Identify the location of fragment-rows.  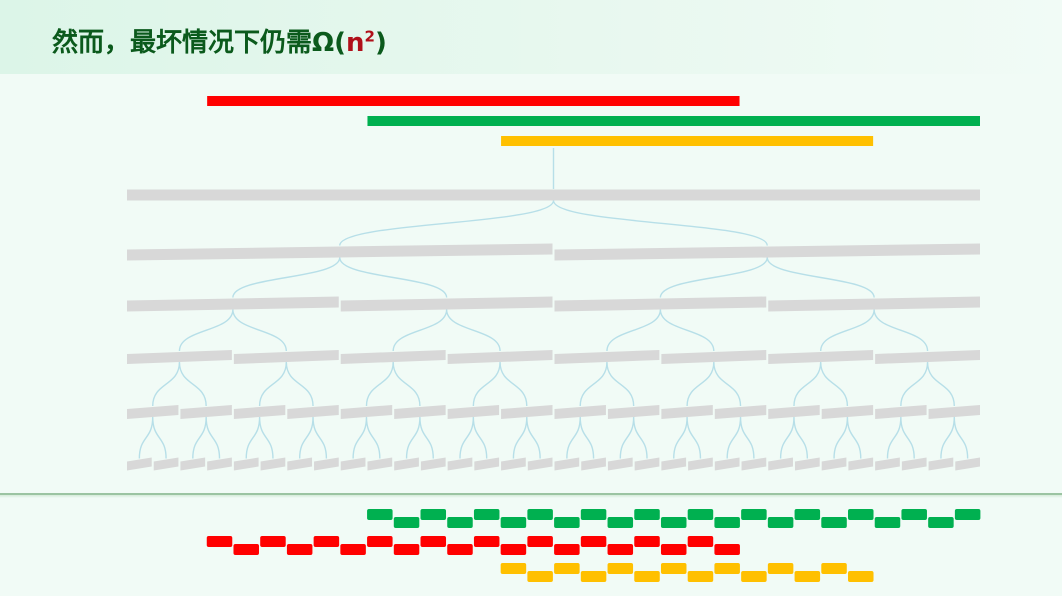
(593, 545).